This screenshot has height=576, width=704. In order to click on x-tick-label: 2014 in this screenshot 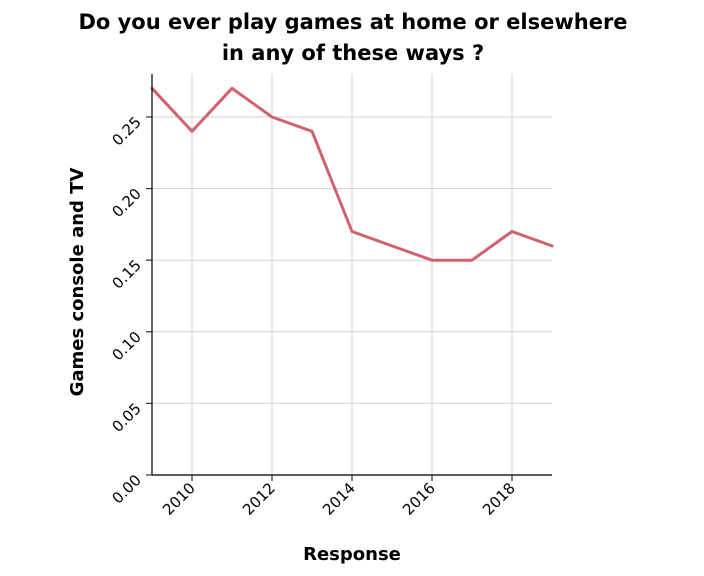, I will do `click(339, 499)`.